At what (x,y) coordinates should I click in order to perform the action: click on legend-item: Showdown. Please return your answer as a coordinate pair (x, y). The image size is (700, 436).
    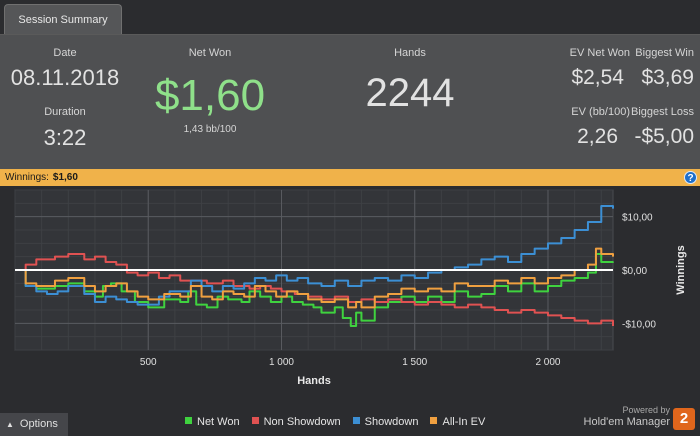
    Looking at the image, I should click on (385, 422).